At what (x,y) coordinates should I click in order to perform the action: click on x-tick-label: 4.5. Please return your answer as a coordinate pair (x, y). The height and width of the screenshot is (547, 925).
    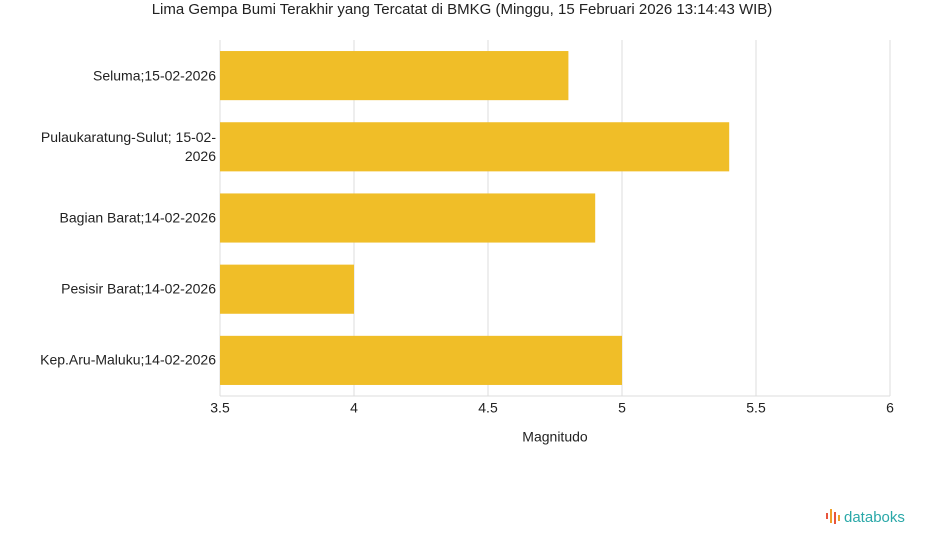
    Looking at the image, I should click on (488, 408).